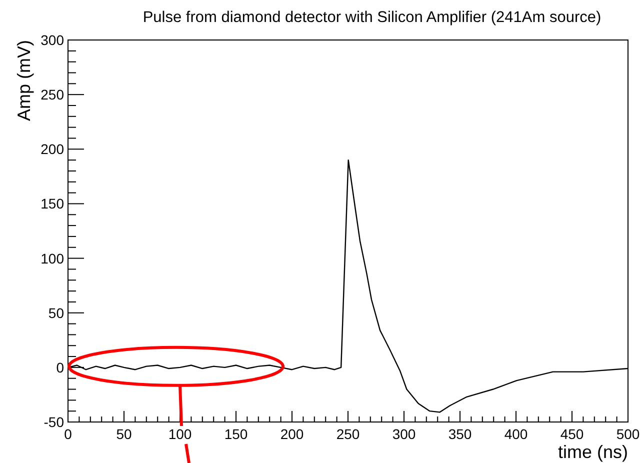 The width and height of the screenshot is (641, 463). Describe the element at coordinates (60, 367) in the screenshot. I see `y-tick-label: 0` at that location.